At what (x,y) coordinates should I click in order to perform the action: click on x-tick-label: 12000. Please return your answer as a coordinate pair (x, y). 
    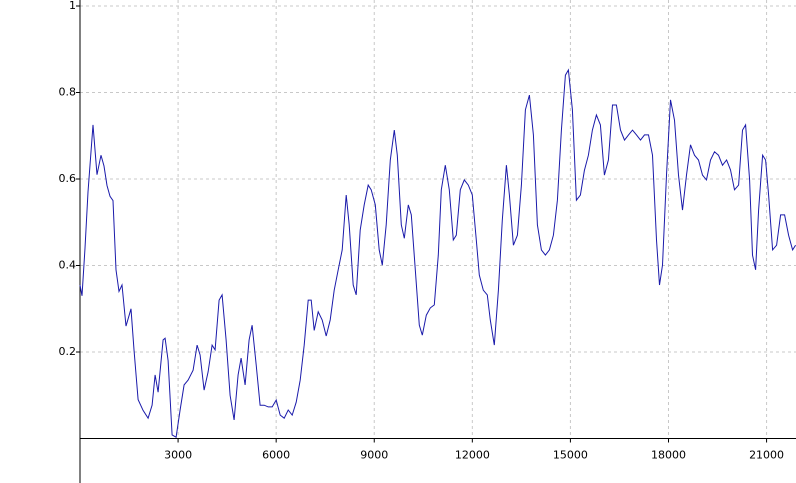
    Looking at the image, I should click on (472, 455).